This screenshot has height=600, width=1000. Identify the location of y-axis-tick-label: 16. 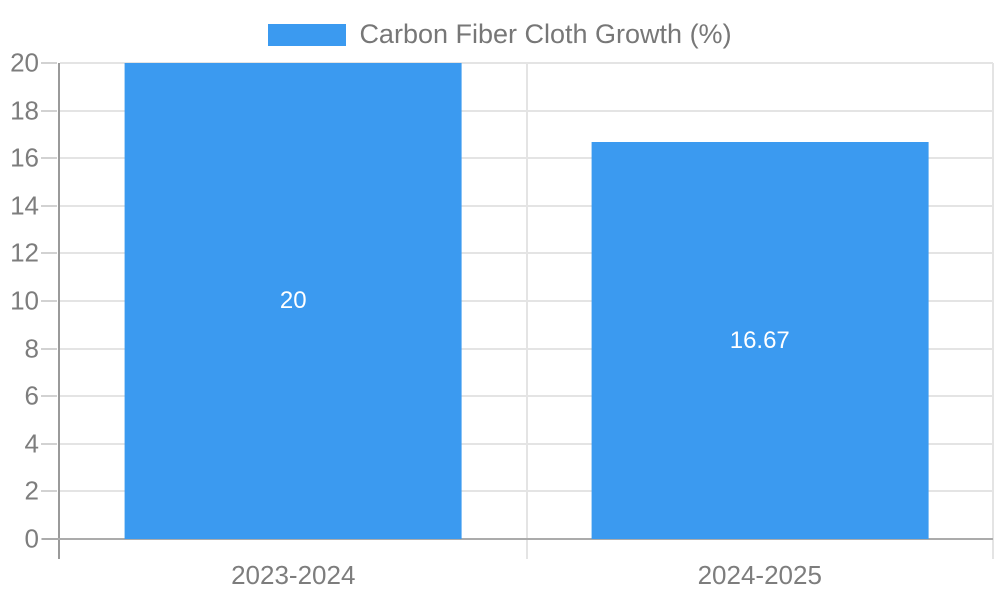
(24, 157).